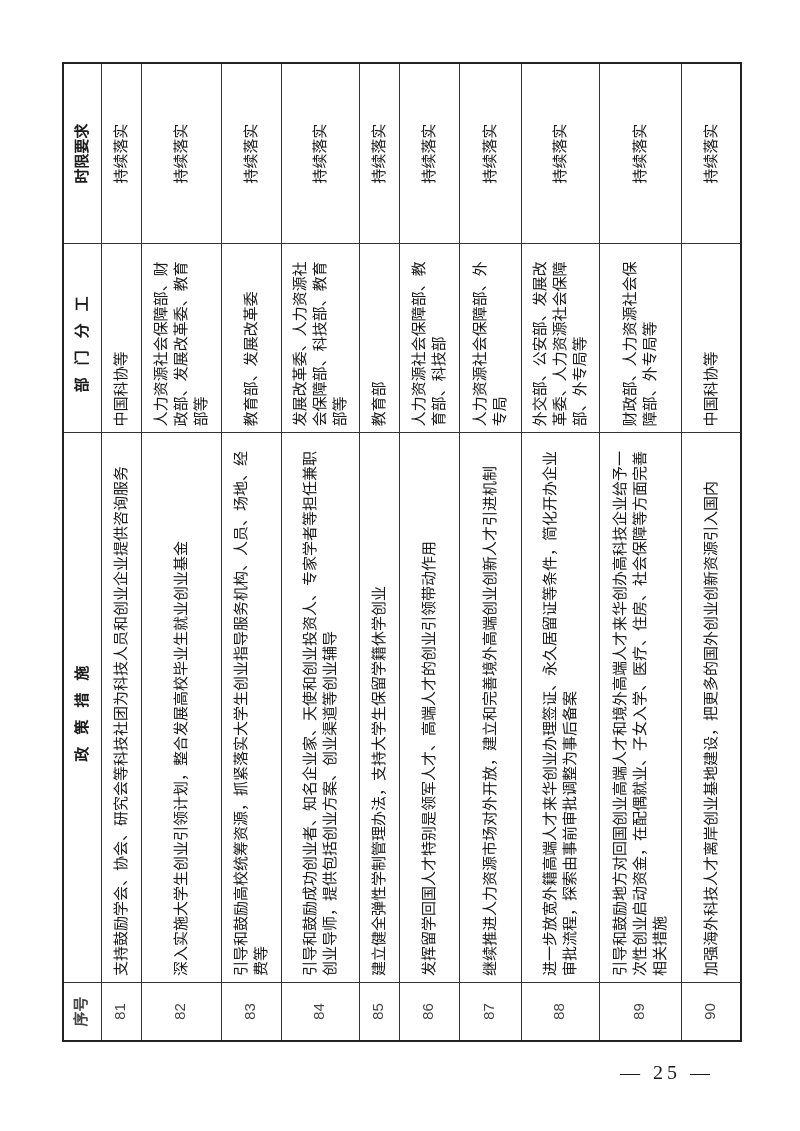 This screenshot has width=800, height=1131. What do you see at coordinates (82, 1011) in the screenshot?
I see `header-no: 序号` at bounding box center [82, 1011].